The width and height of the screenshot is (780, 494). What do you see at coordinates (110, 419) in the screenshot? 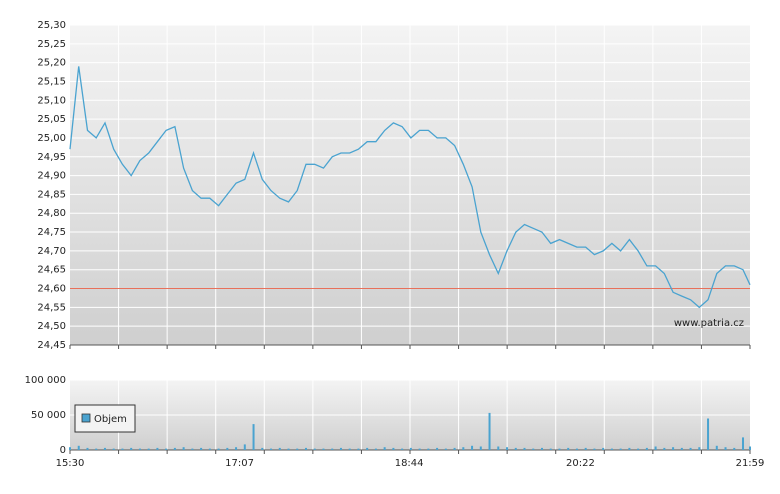
I see `legend-label: Objem` at bounding box center [110, 419].